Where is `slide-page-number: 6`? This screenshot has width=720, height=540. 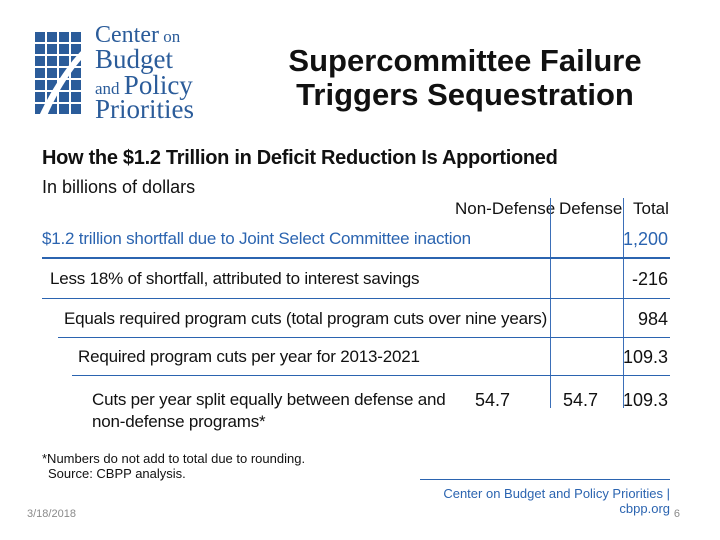
slide-page-number: 6 is located at coordinates (676, 514).